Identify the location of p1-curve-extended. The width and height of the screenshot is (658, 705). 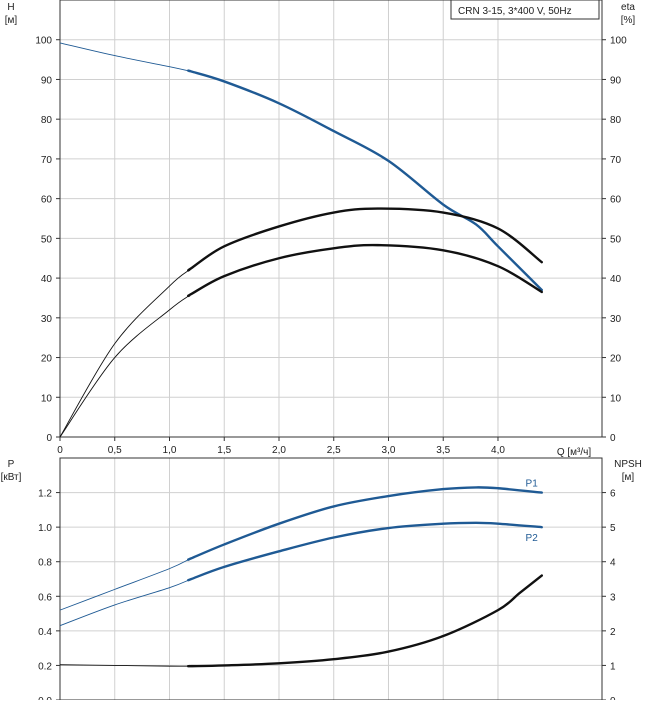
(124, 584).